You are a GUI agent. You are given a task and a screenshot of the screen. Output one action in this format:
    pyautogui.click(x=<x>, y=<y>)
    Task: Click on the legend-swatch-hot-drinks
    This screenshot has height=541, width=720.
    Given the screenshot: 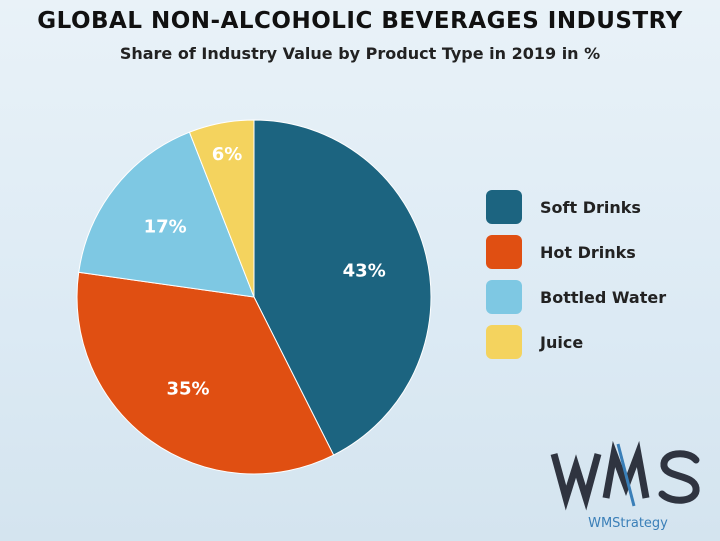 What is the action you would take?
    pyautogui.click(x=504, y=252)
    